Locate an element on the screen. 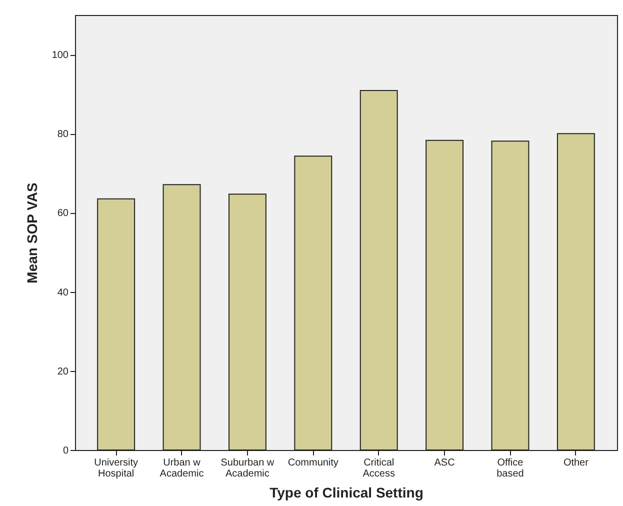 This screenshot has width=623, height=506. x-axis-title: Type of Clinical Setting is located at coordinates (347, 492).